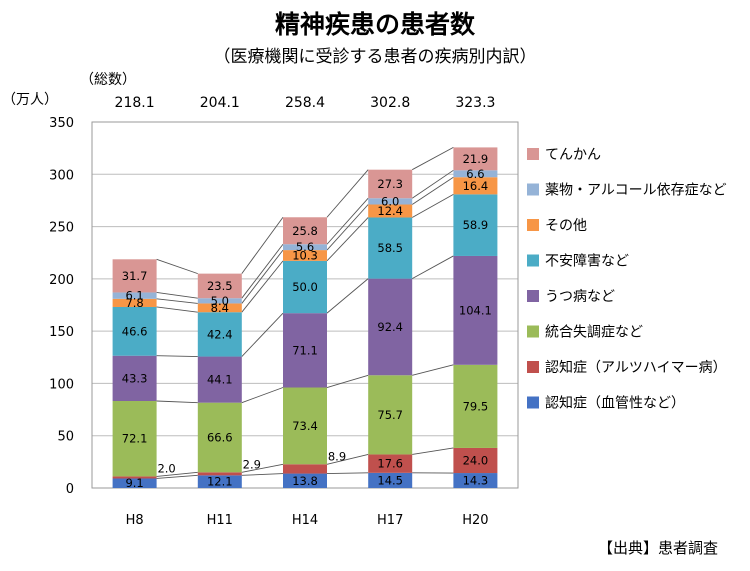  I want to click on data-label: 58.5, so click(390, 248).